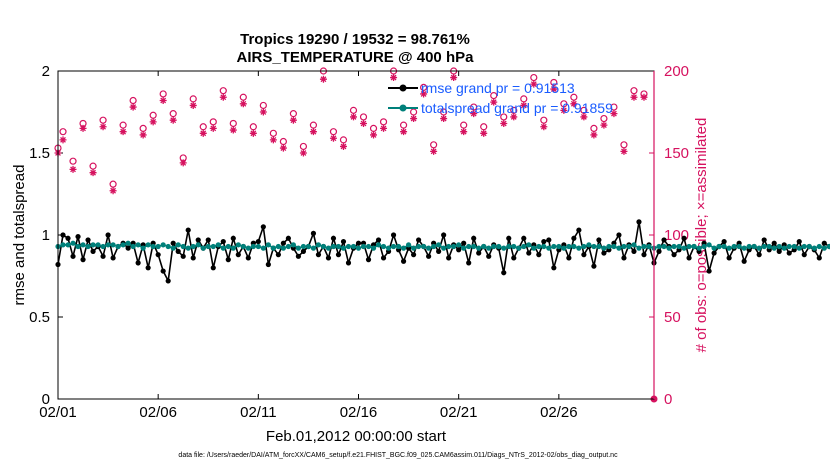 The image size is (830, 470). I want to click on x-tick-label: 02/26, so click(559, 412).